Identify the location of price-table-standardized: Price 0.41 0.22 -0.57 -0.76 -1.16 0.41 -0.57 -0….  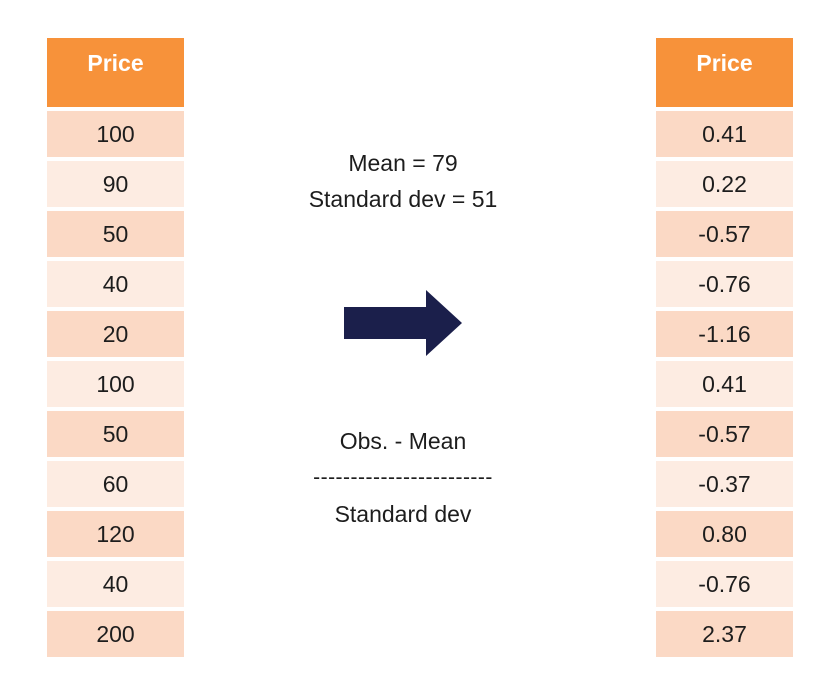
(724, 349).